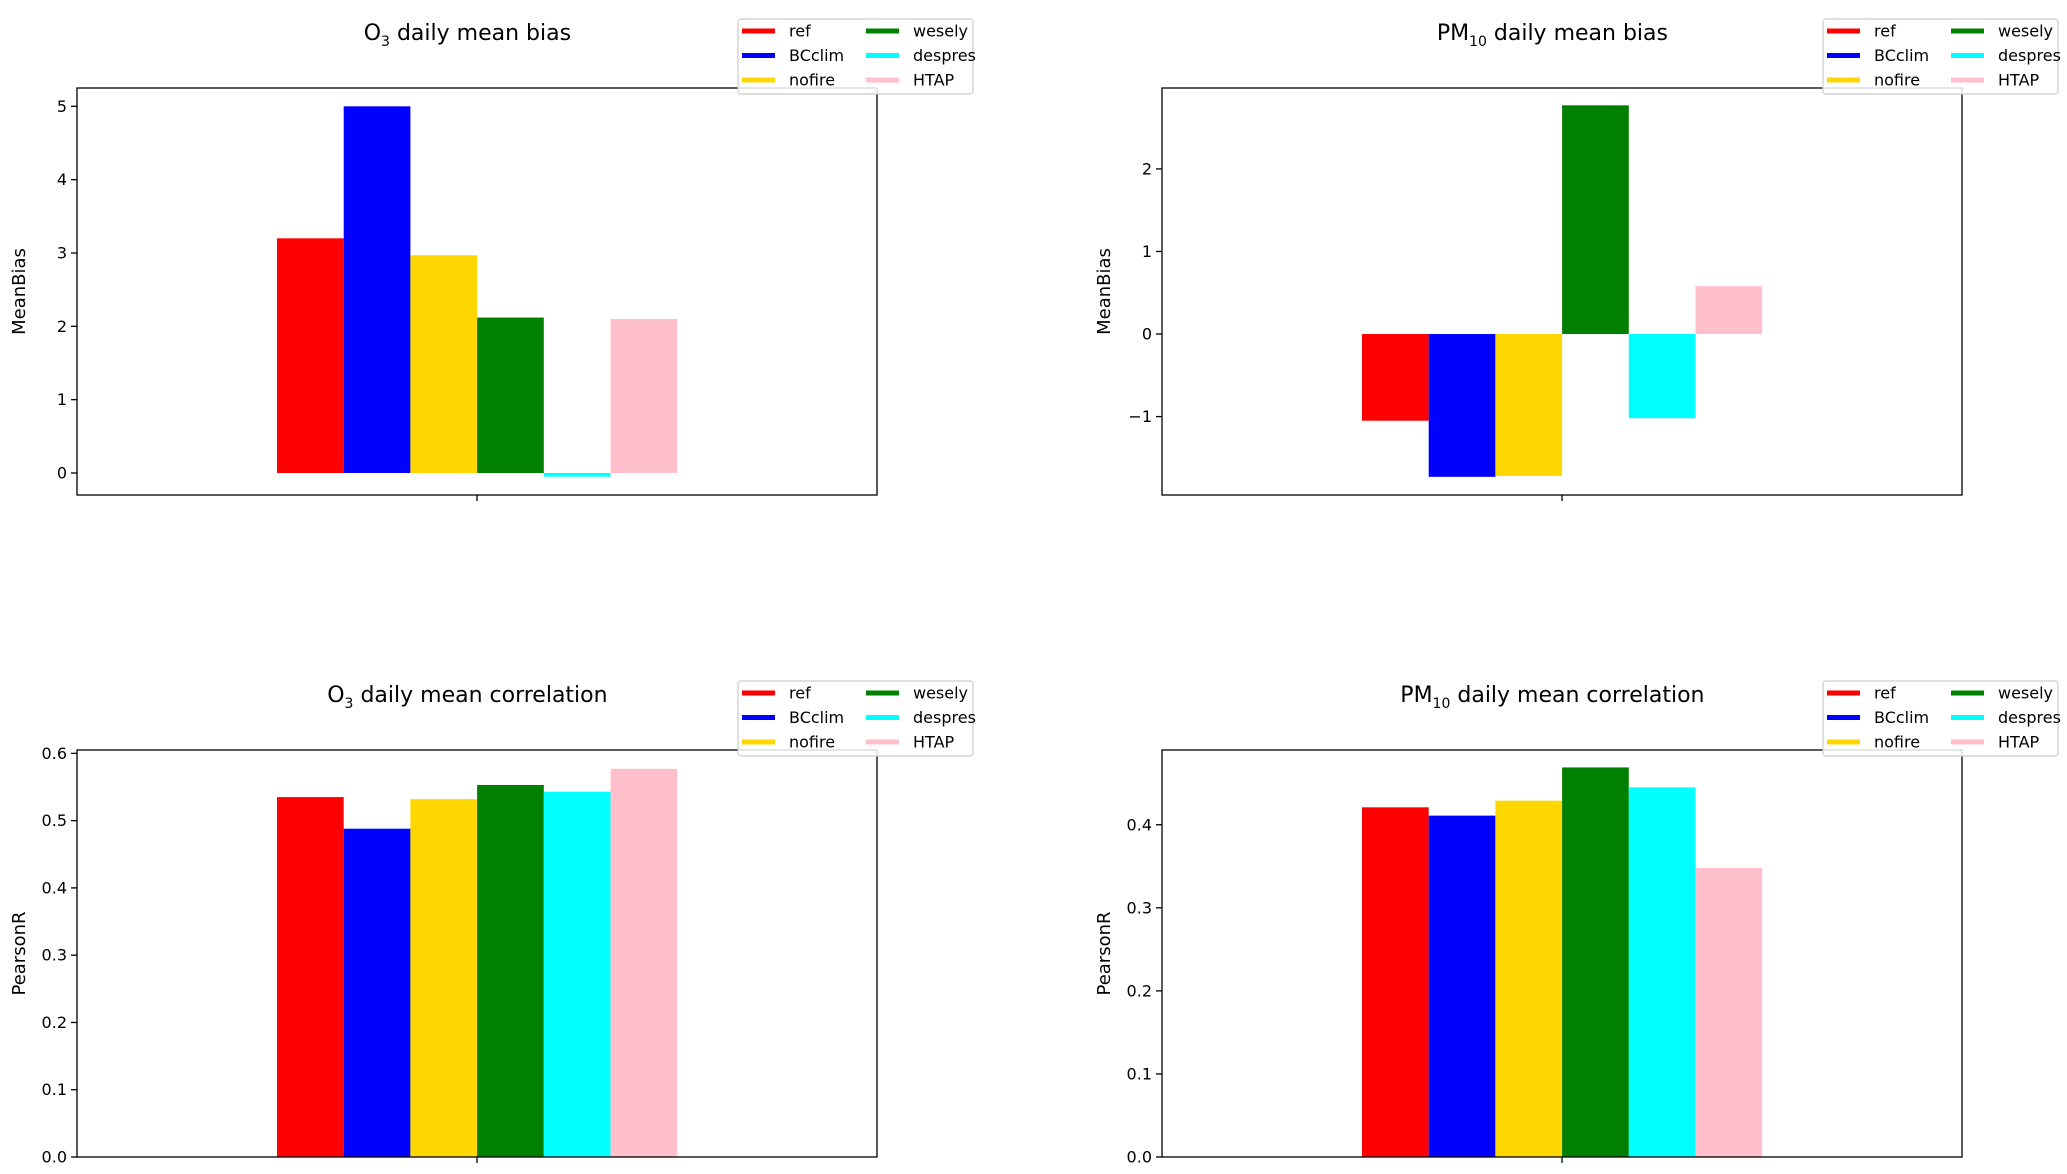 The width and height of the screenshot is (2067, 1174). I want to click on y-tick-label: 3, so click(62, 253).